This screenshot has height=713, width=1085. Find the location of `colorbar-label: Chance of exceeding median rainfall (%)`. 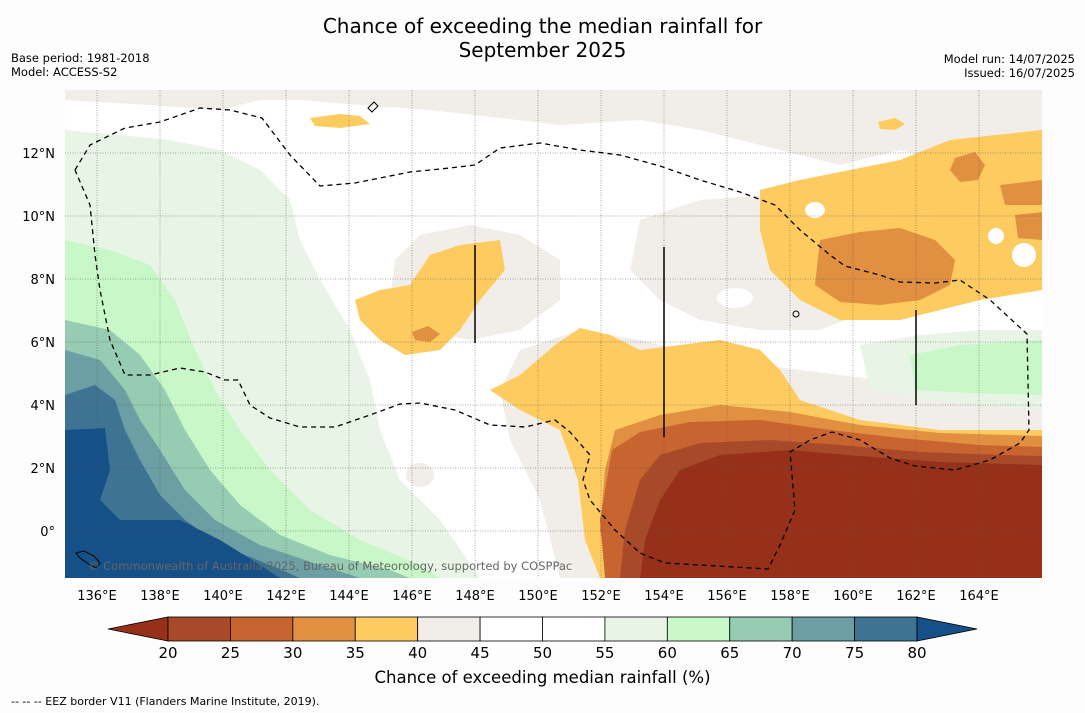

colorbar-label: Chance of exceeding median rainfall (%) is located at coordinates (542, 677).